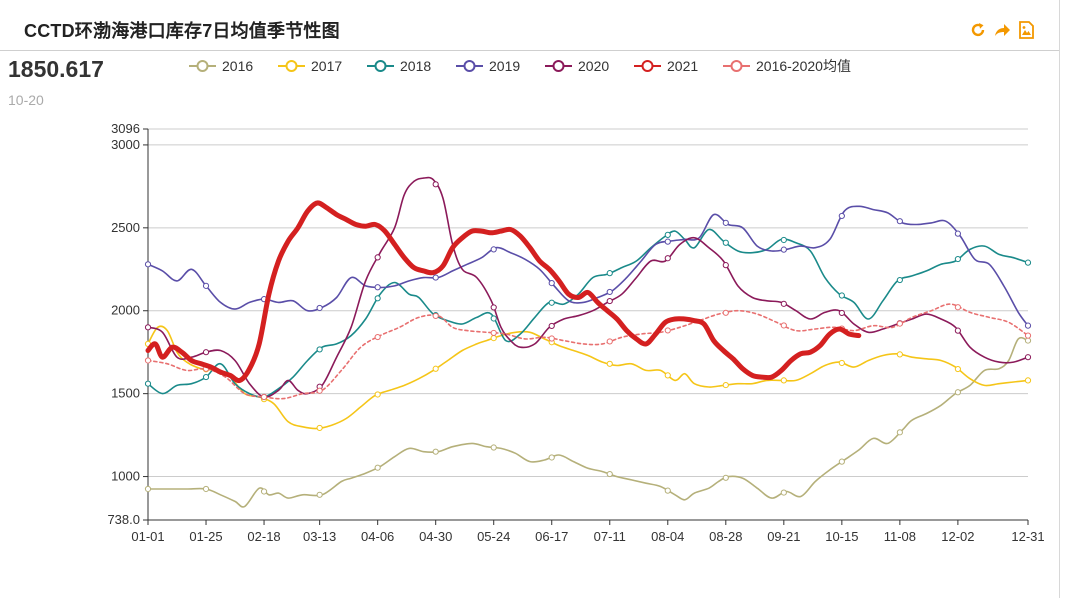  What do you see at coordinates (529, 25) in the screenshot?
I see `title-bar: CCTD环渤海港口库存7日均值季节性图` at bounding box center [529, 25].